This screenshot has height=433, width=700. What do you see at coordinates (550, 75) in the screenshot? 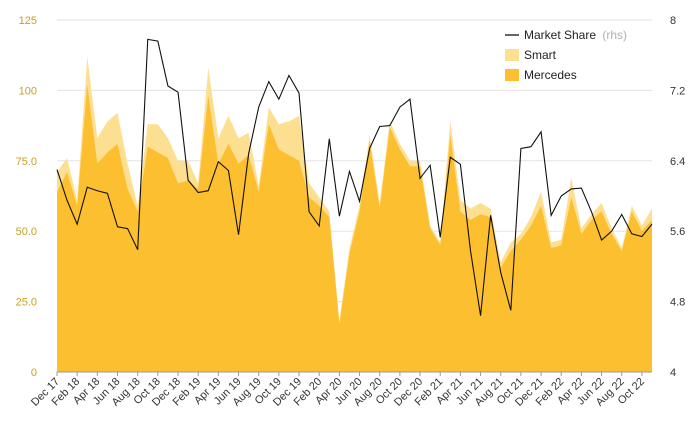
I see `legend-mercedes-label: Mercedes` at bounding box center [550, 75].